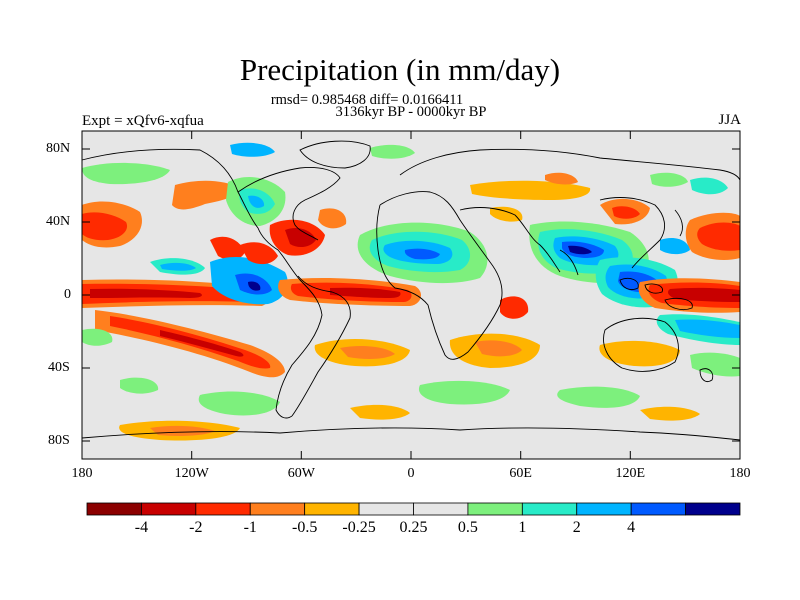 This screenshot has height=600, width=800. I want to click on spcz-deep, so click(202, 343).